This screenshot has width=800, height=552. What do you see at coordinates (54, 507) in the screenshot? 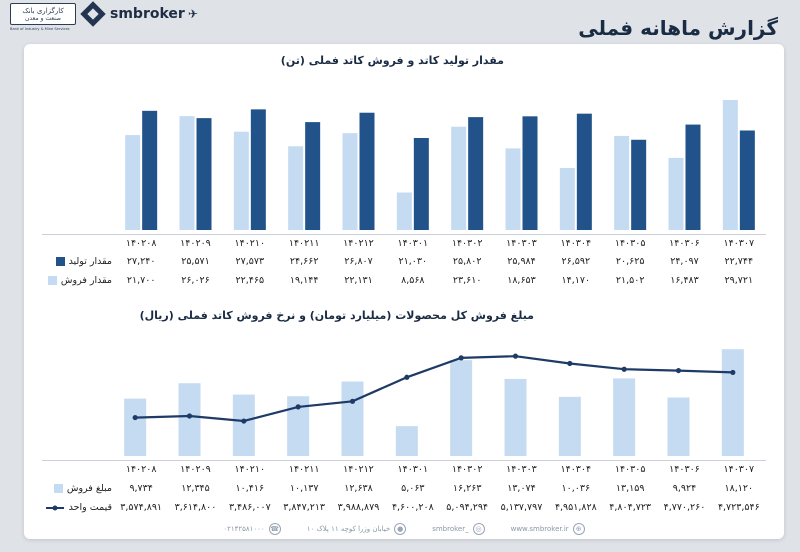
I see `chart2-price-legend-swatch` at bounding box center [54, 507].